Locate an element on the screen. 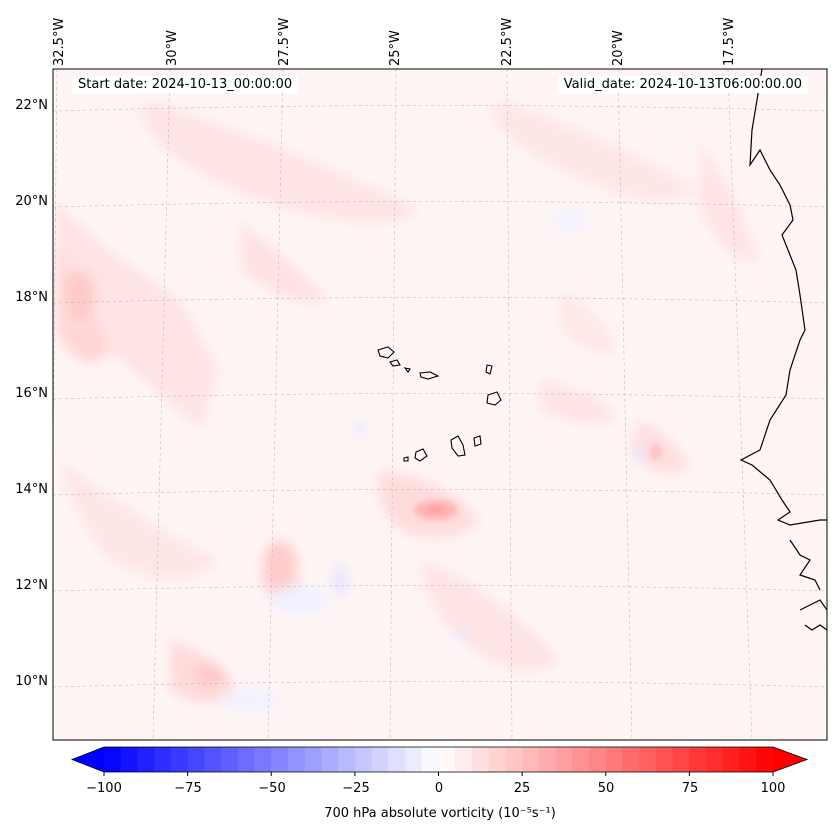 This screenshot has height=839, width=837. colorbar-tick: 25 is located at coordinates (522, 788).